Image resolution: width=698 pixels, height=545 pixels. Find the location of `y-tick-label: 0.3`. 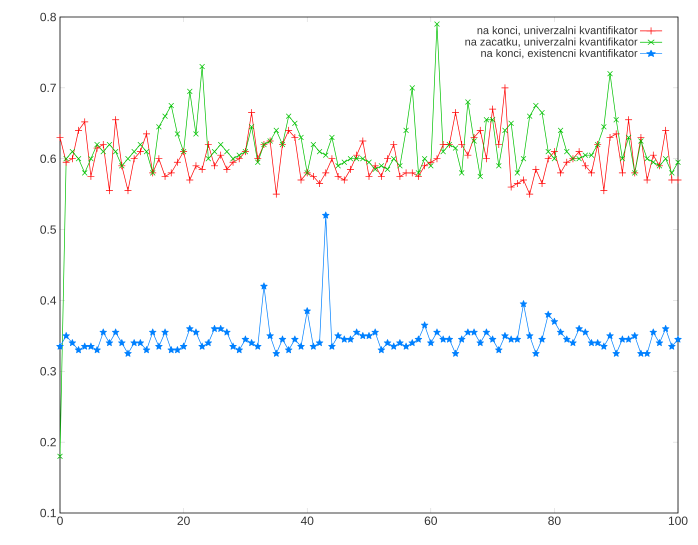

y-tick-label: 0.3 is located at coordinates (48, 371).